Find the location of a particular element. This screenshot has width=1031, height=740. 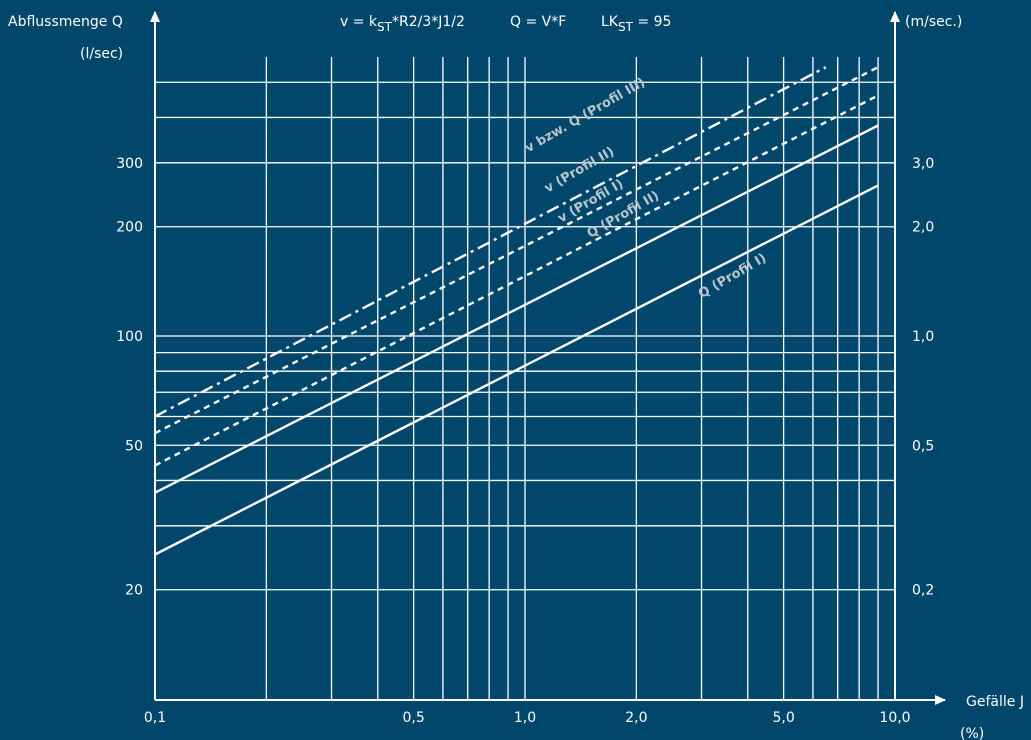

y-axis-left-title: Abflussmenge Q is located at coordinates (65, 22).